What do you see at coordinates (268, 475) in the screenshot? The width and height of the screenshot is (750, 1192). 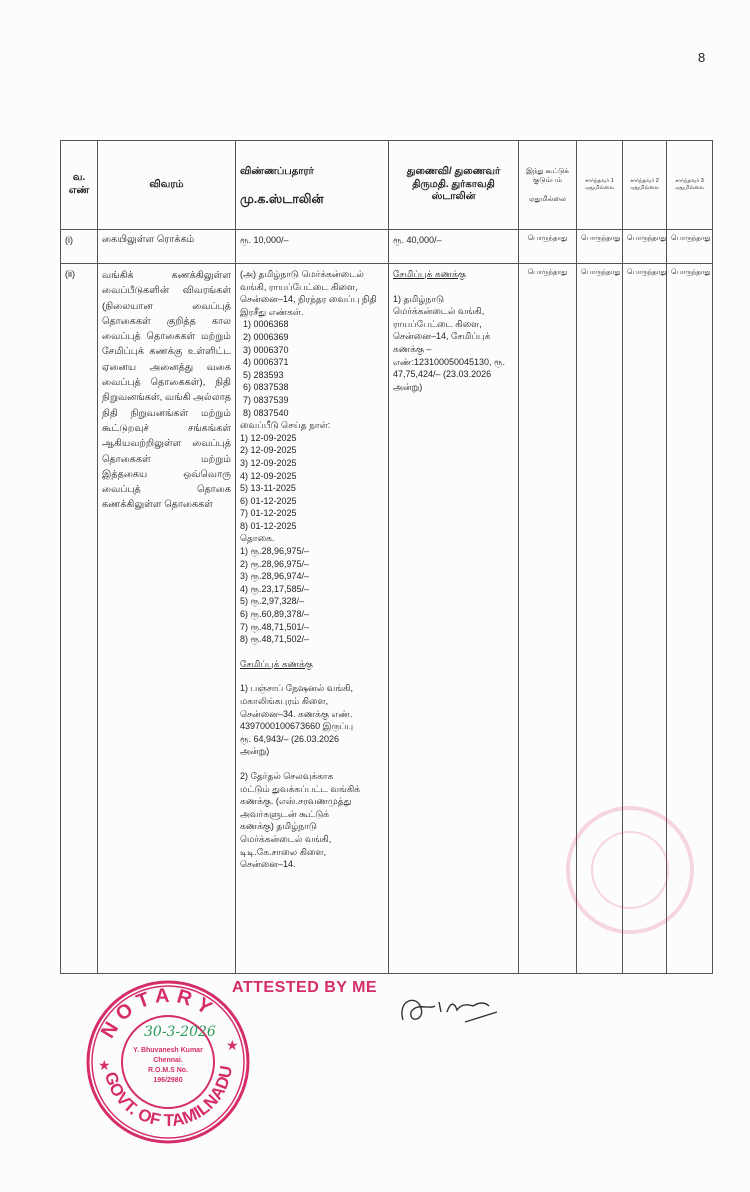 I see `date-item: 4) 12-09-2025` at bounding box center [268, 475].